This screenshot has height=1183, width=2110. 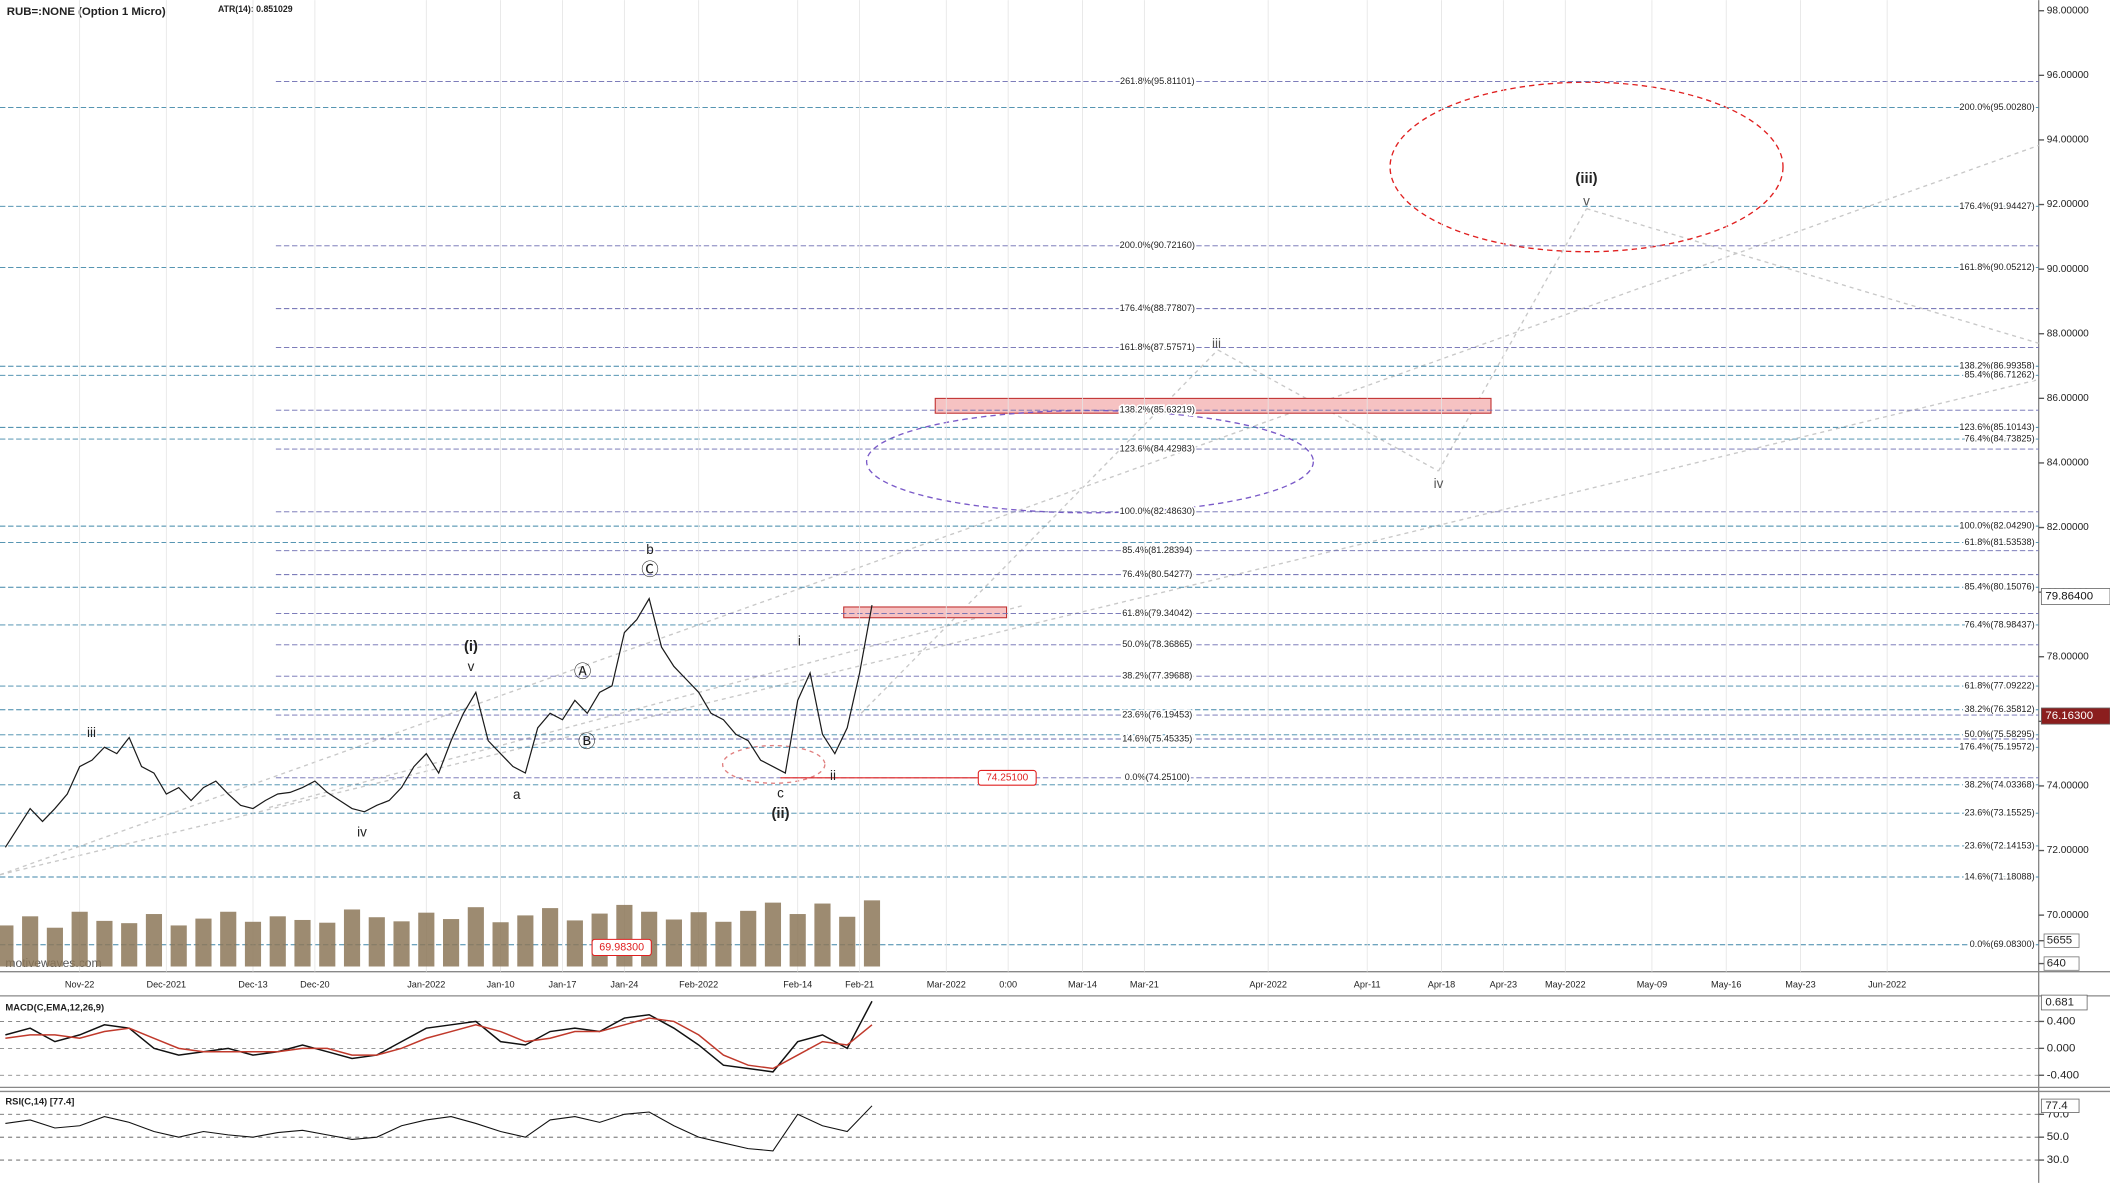 I want to click on fib-label: 61.8%(79.34042), so click(x=1157, y=613).